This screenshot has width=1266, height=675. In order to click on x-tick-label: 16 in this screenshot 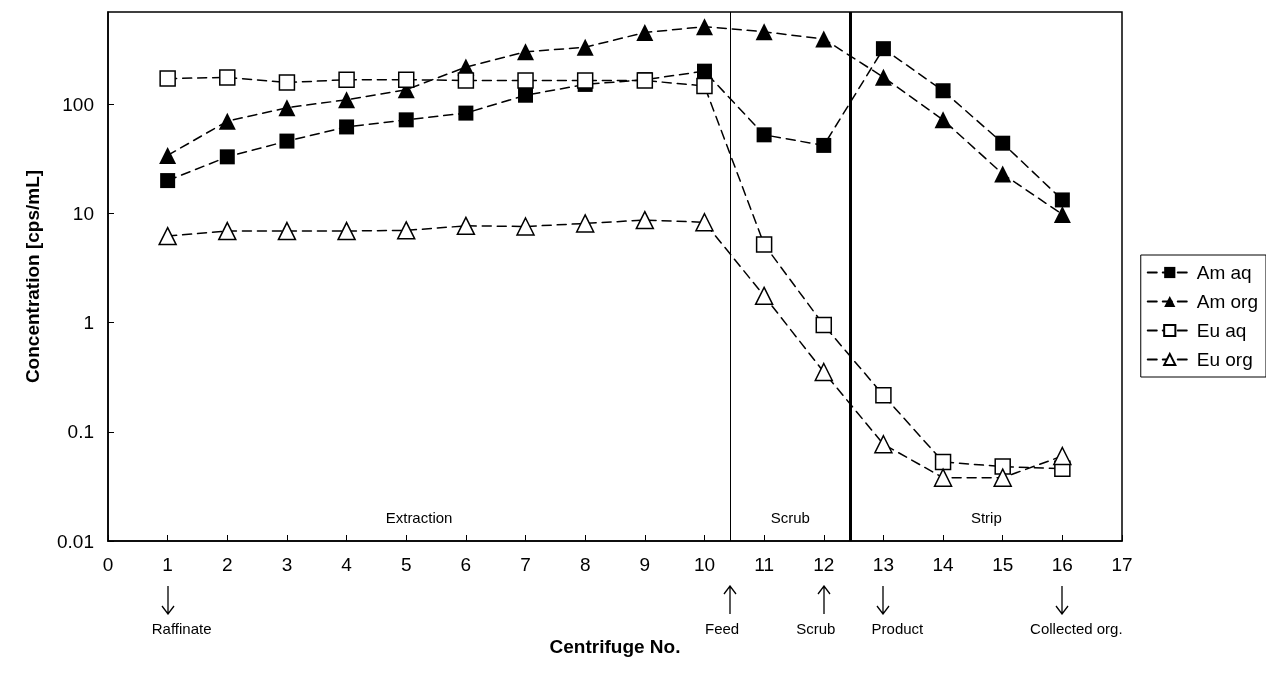, I will do `click(1062, 564)`.